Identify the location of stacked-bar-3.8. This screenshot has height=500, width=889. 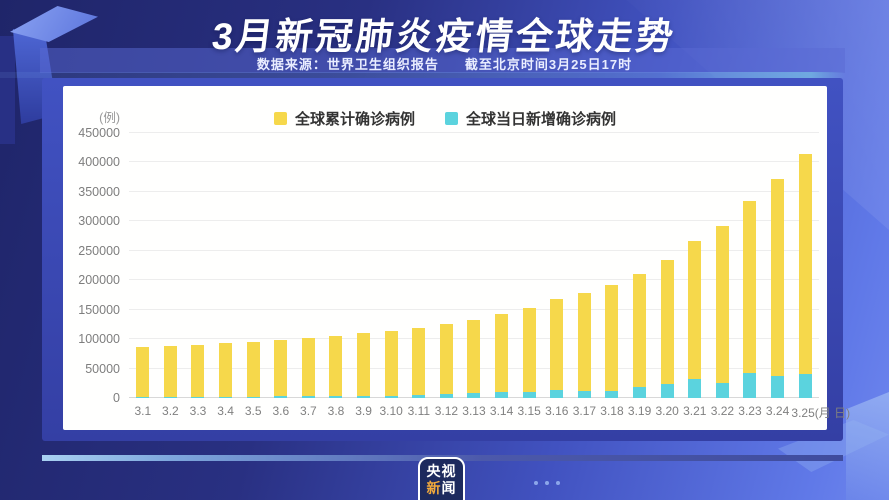
(336, 366).